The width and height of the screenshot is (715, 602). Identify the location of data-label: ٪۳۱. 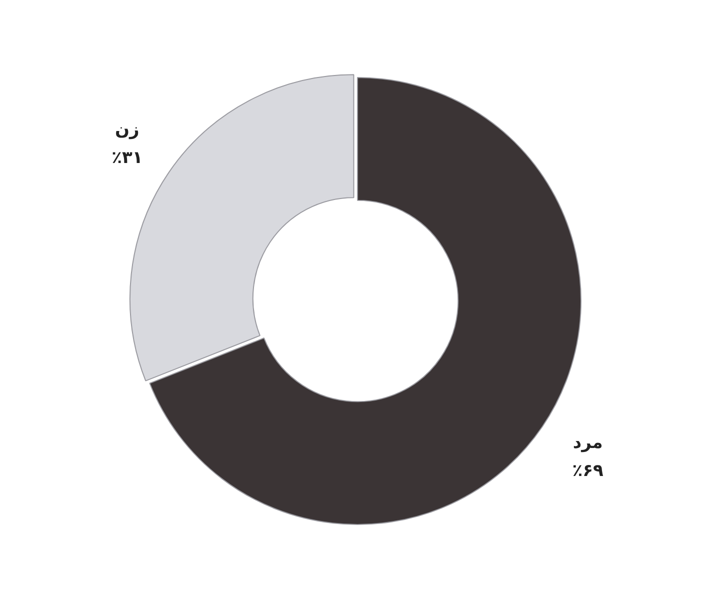
(127, 158).